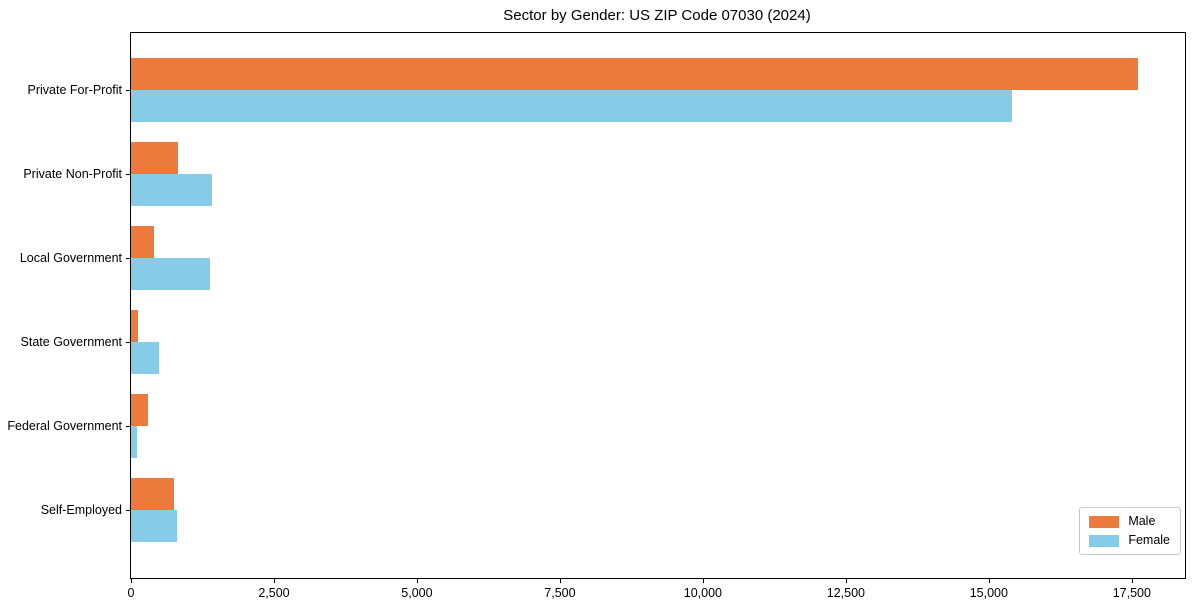  Describe the element at coordinates (70, 258) in the screenshot. I see `y-tick-label-local-government: Local Government` at that location.